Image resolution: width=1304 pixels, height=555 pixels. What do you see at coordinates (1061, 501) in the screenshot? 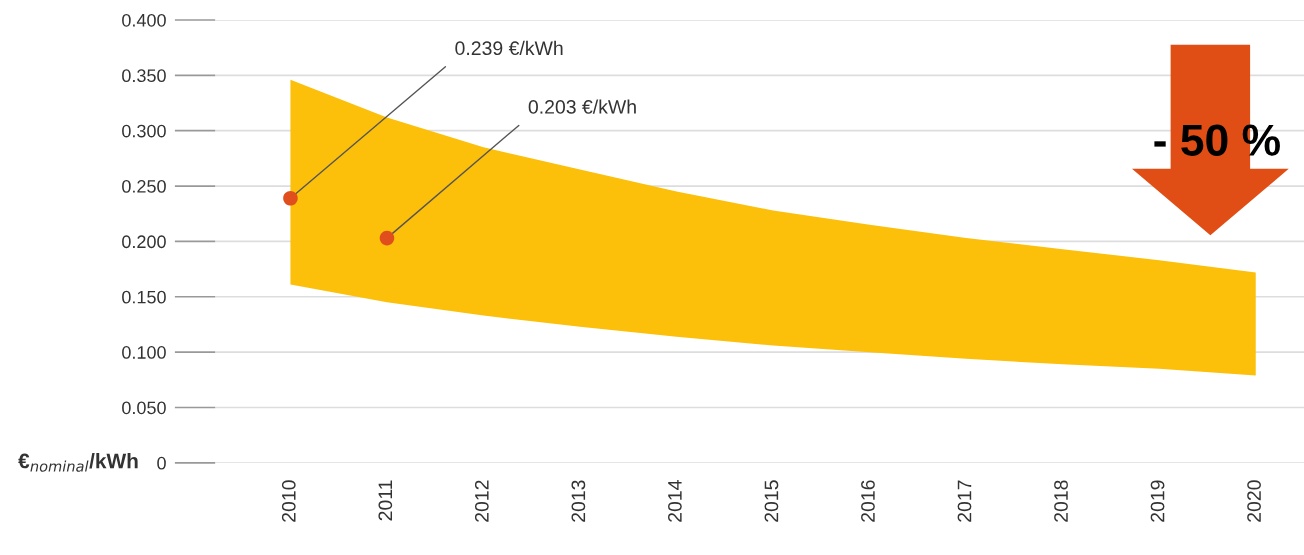
I see `x-tick-label: 2018` at bounding box center [1061, 501].